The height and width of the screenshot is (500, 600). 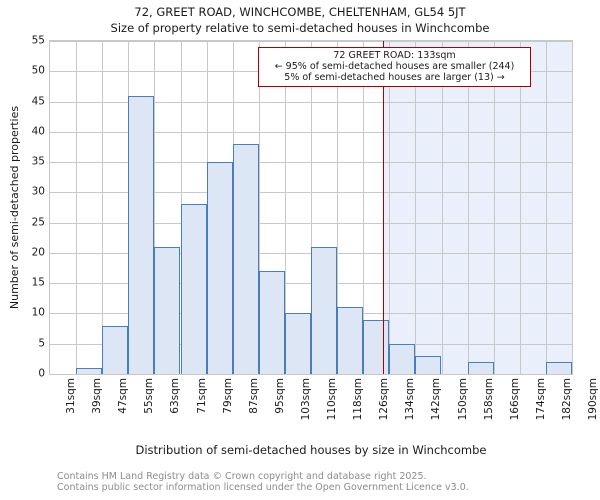 What do you see at coordinates (566, 399) in the screenshot?
I see `x-axis-tick-label: 182sqm` at bounding box center [566, 399].